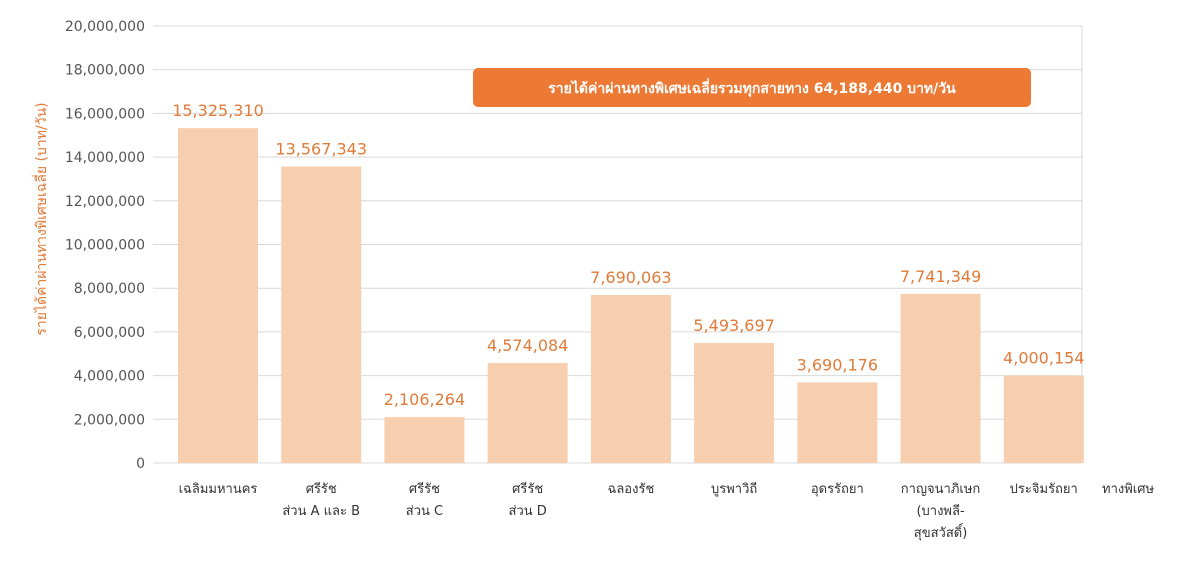 This screenshot has width=1200, height=561. Describe the element at coordinates (105, 114) in the screenshot. I see `y-tick-label: 16,000,000` at that location.